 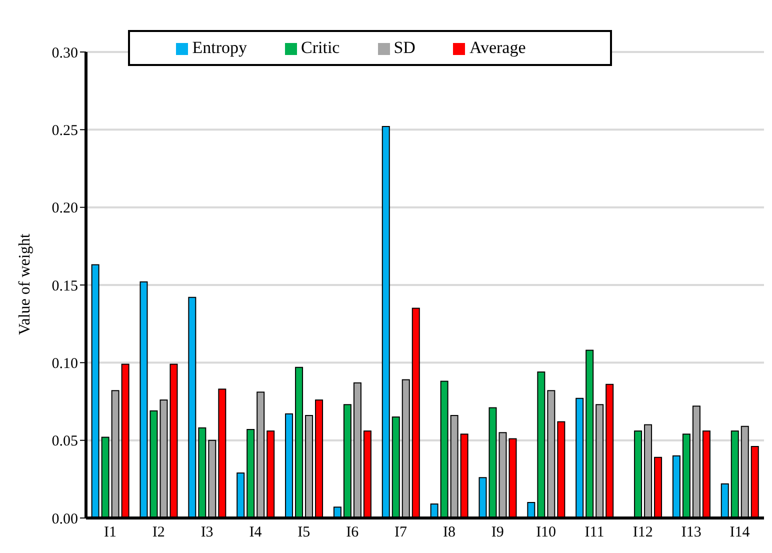 I want to click on x-tick-label: I10, so click(x=546, y=532).